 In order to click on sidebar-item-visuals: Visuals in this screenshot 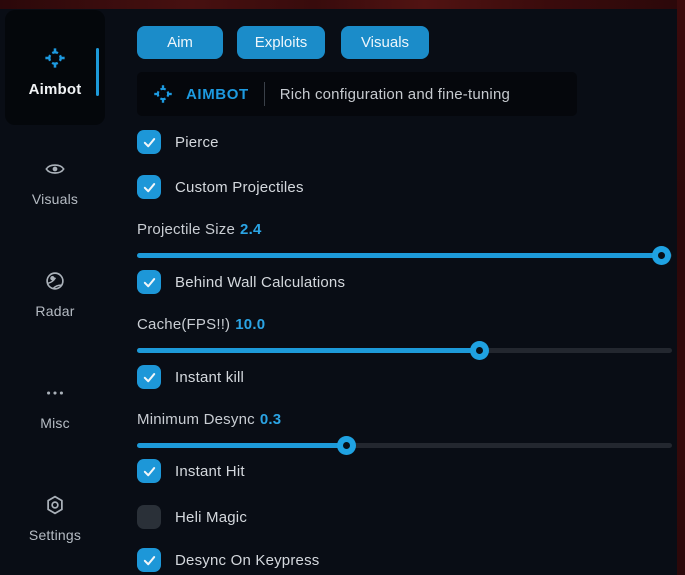, I will do `click(55, 182)`.